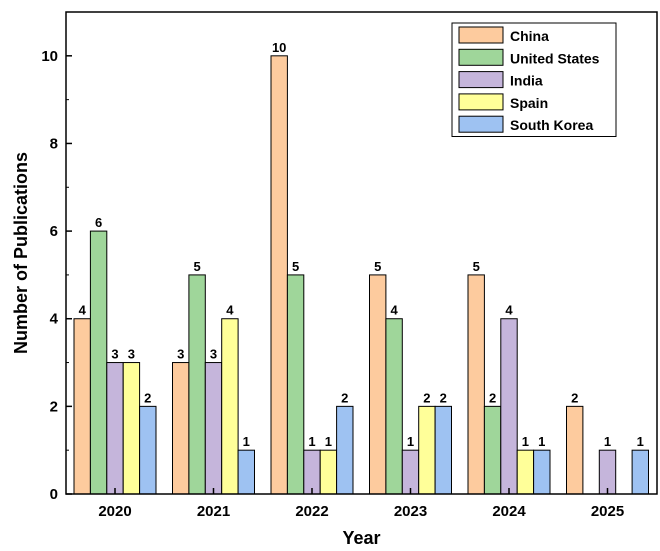 Image resolution: width=660 pixels, height=551 pixels. I want to click on bar-india-2020, so click(115, 428).